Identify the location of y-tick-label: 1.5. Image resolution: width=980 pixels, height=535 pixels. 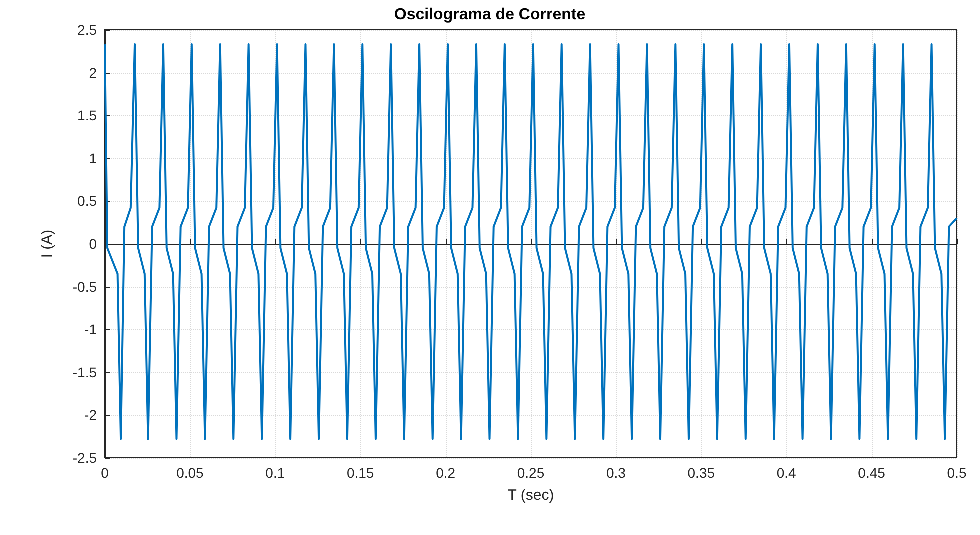
(88, 116).